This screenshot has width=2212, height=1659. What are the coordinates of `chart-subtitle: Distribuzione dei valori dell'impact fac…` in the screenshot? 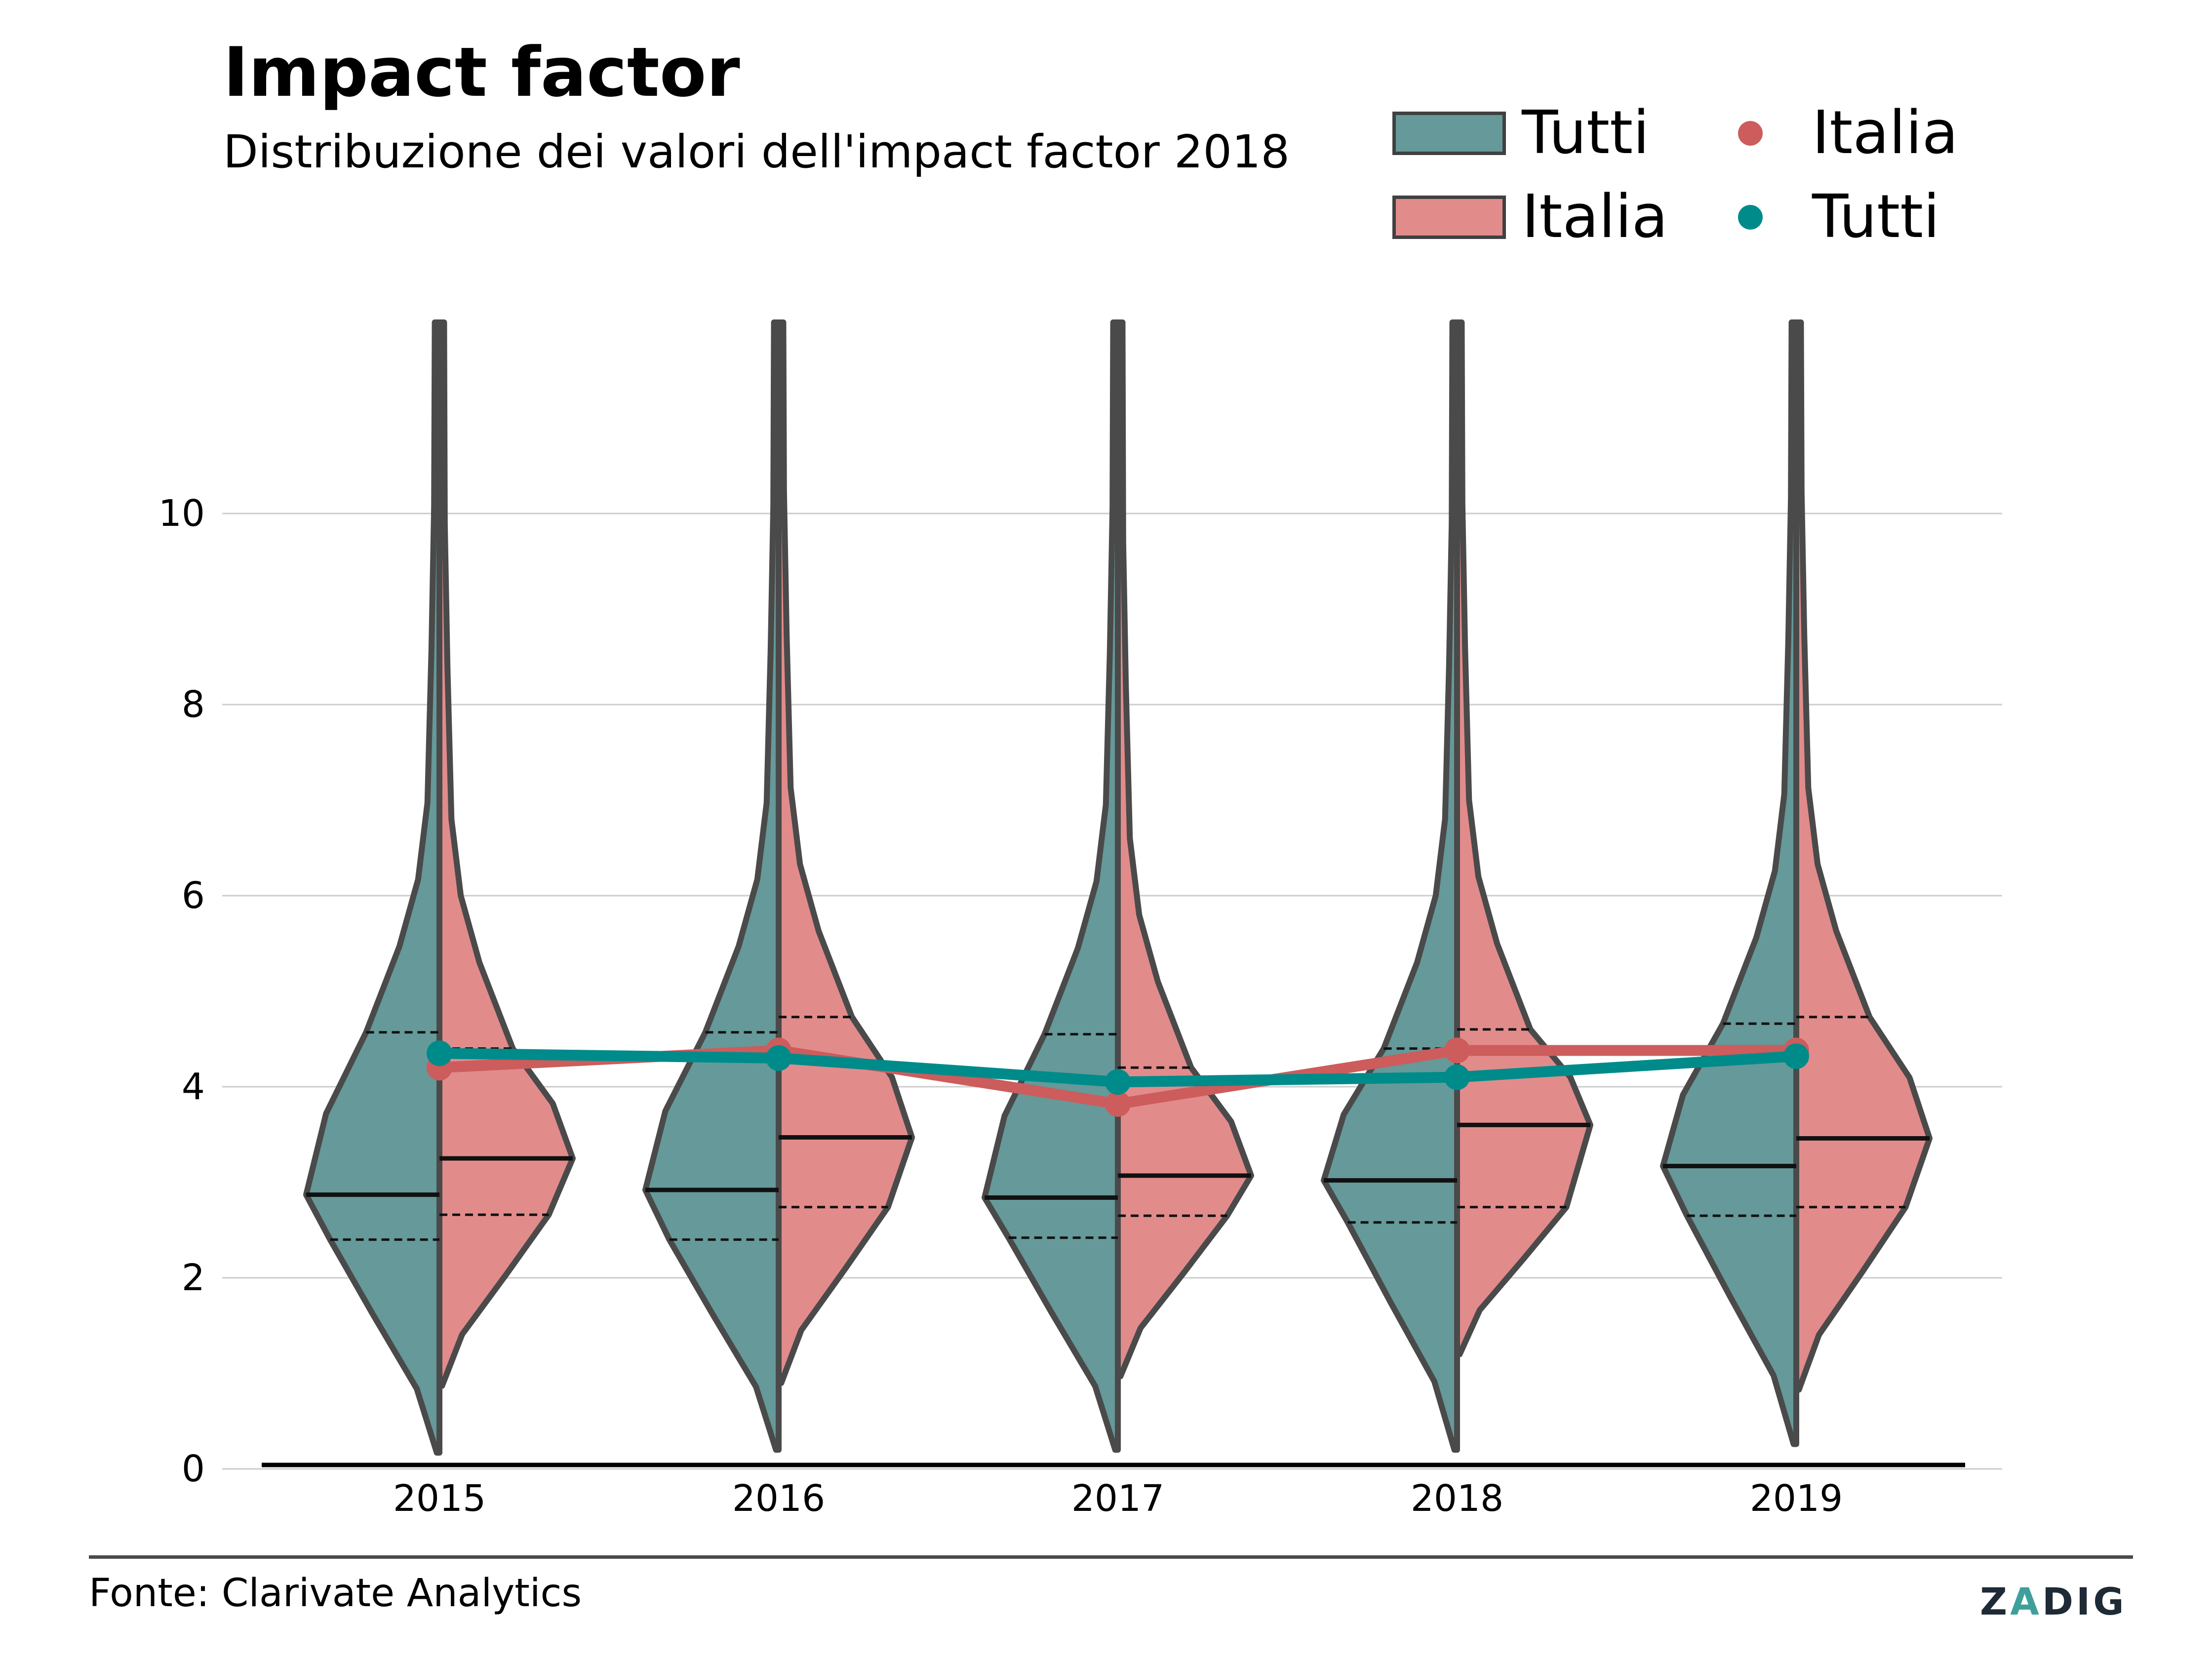 It's located at (757, 152).